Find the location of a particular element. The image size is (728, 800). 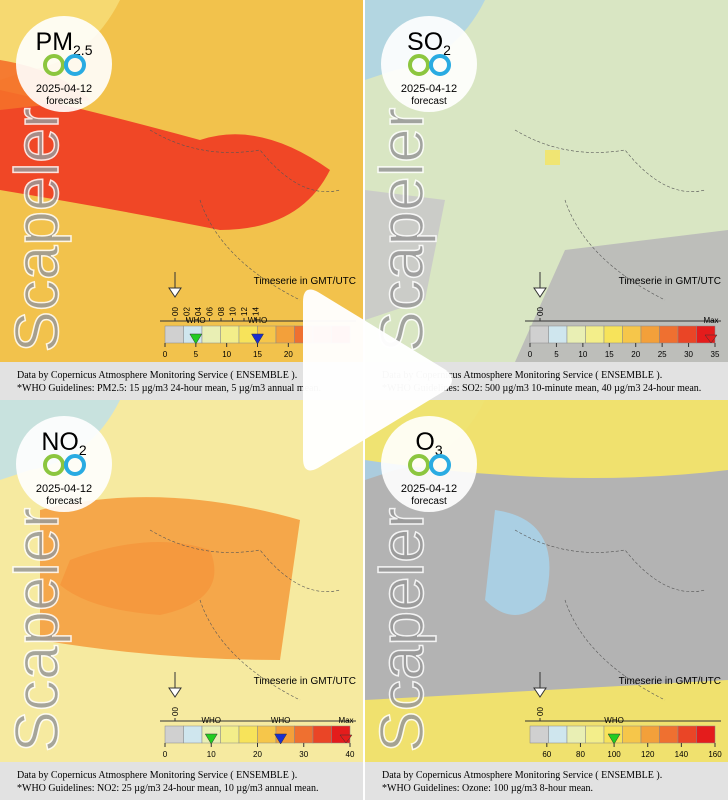

max-label: Max is located at coordinates (345, 720).